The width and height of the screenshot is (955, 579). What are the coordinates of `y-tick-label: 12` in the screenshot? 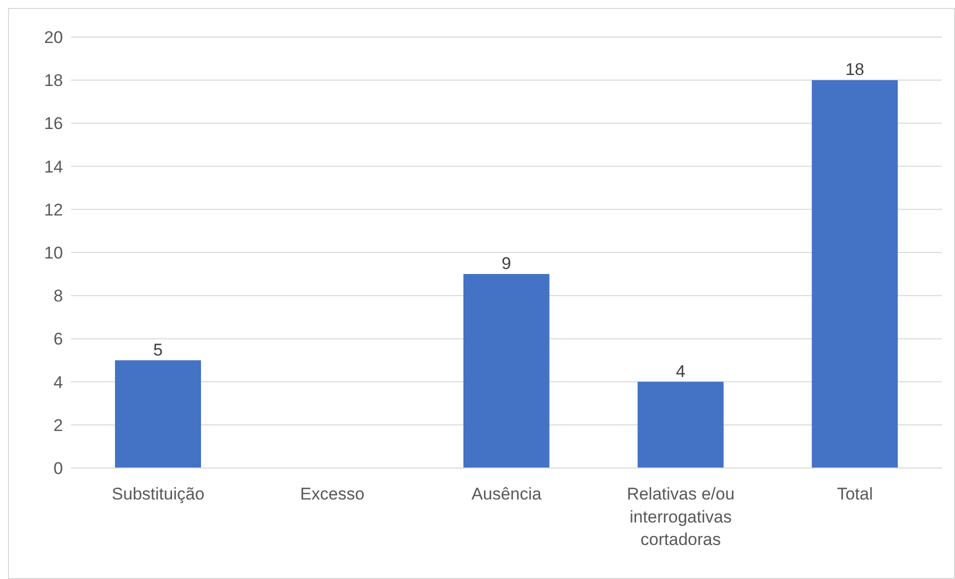 It's located at (53, 210).